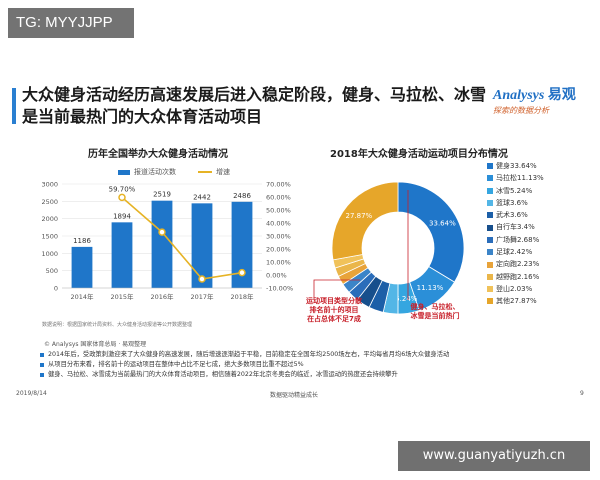 The width and height of the screenshot is (600, 480). Describe the element at coordinates (542, 215) in the screenshot. I see `legend-item: 武术3.6%` at that location.